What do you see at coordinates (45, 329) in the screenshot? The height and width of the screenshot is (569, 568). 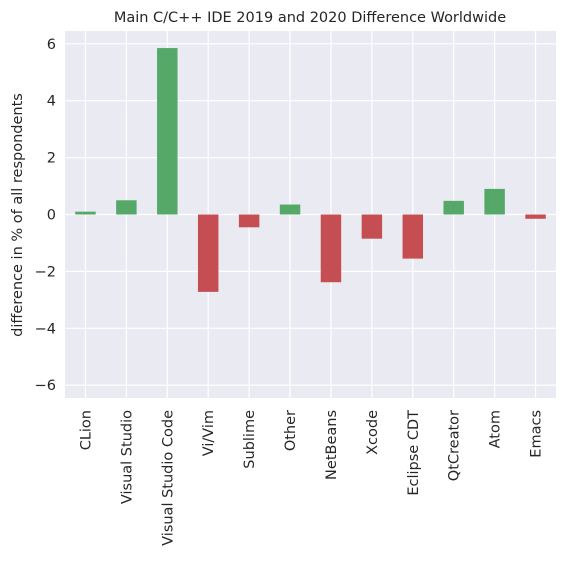 I see `y-tick-label: −4` at bounding box center [45, 329].